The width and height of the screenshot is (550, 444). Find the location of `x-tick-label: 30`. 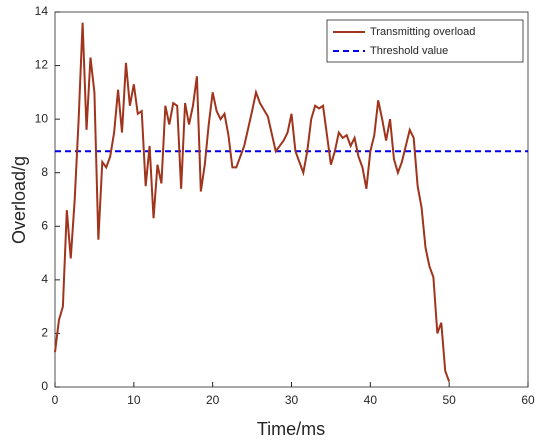

x-tick-label: 30 is located at coordinates (292, 400).